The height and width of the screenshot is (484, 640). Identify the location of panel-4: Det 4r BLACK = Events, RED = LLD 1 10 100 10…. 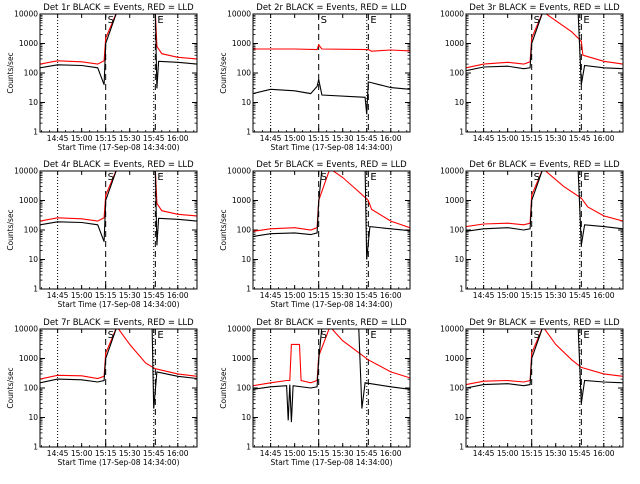
(102, 234).